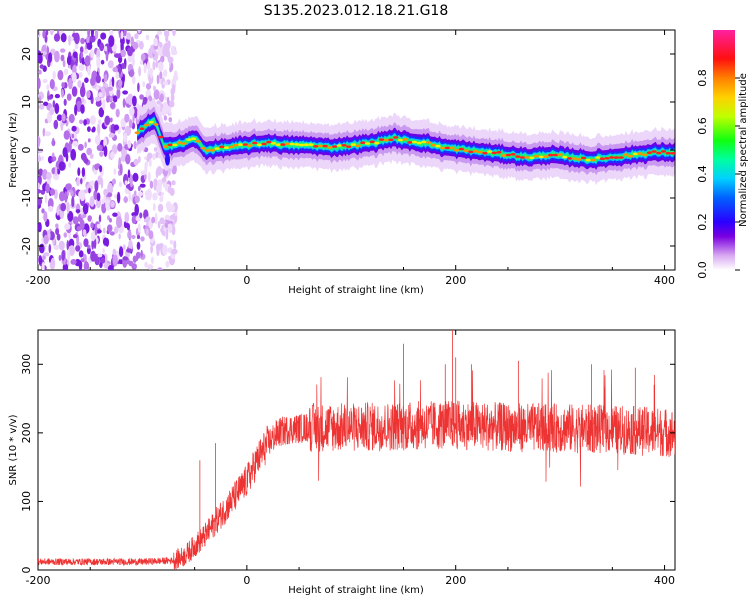 The width and height of the screenshot is (750, 600). Describe the element at coordinates (702, 126) in the screenshot. I see `colorbar-tick-label: 0.6` at that location.